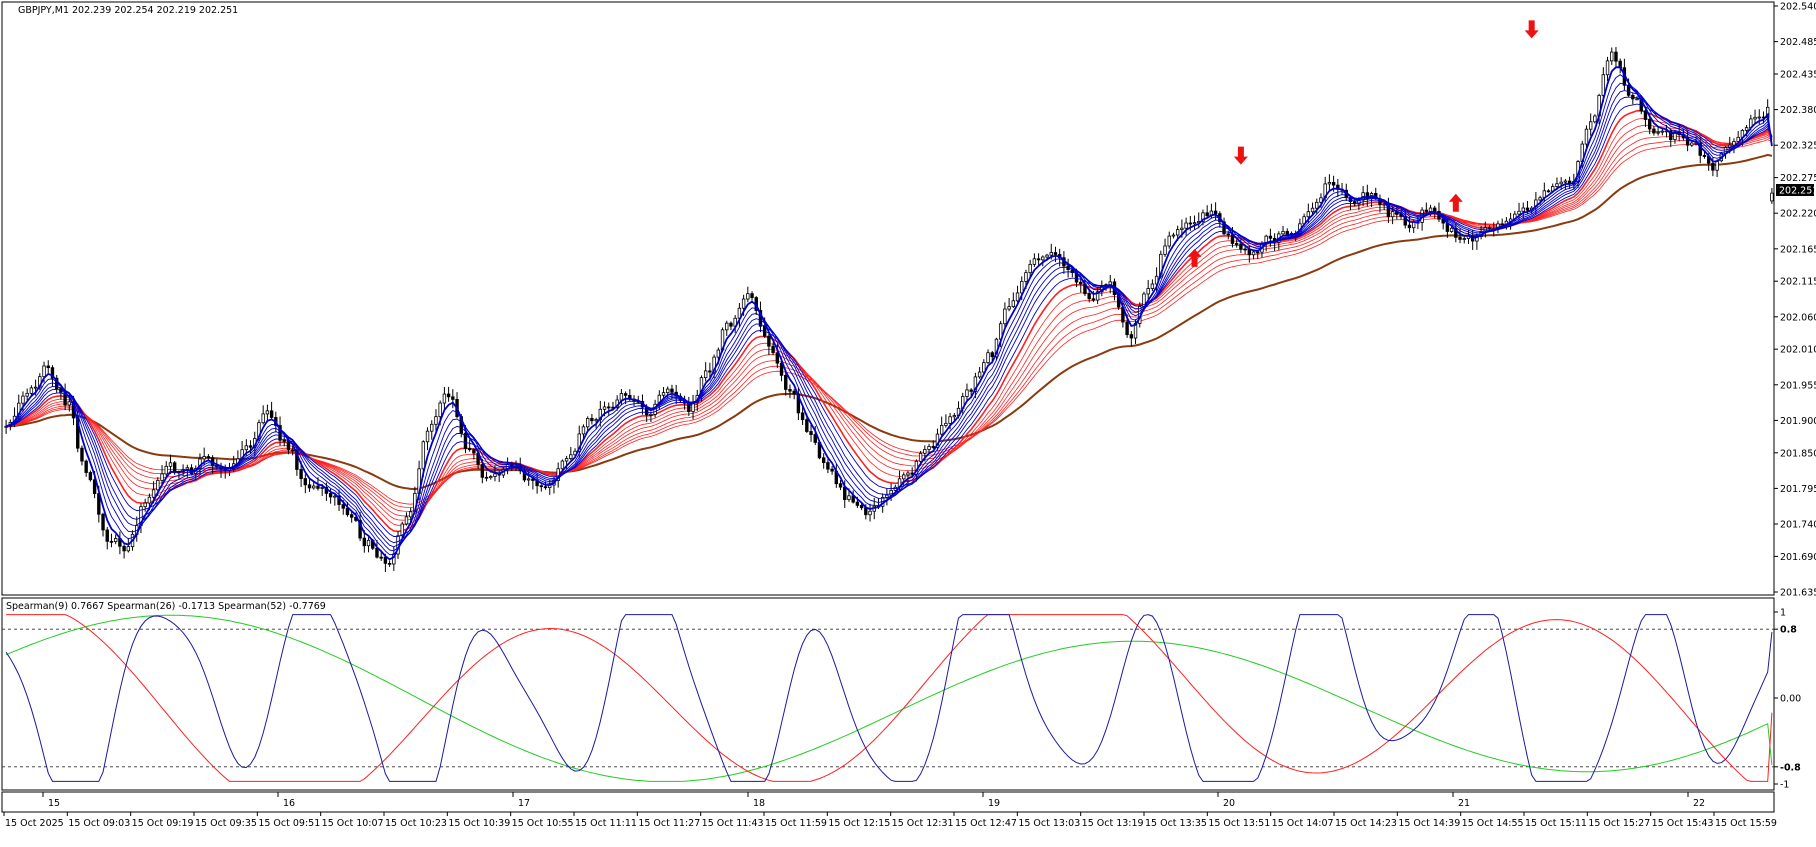 This screenshot has width=1816, height=847. What do you see at coordinates (1784, 785) in the screenshot?
I see `spearman-tick-label: -1` at bounding box center [1784, 785].